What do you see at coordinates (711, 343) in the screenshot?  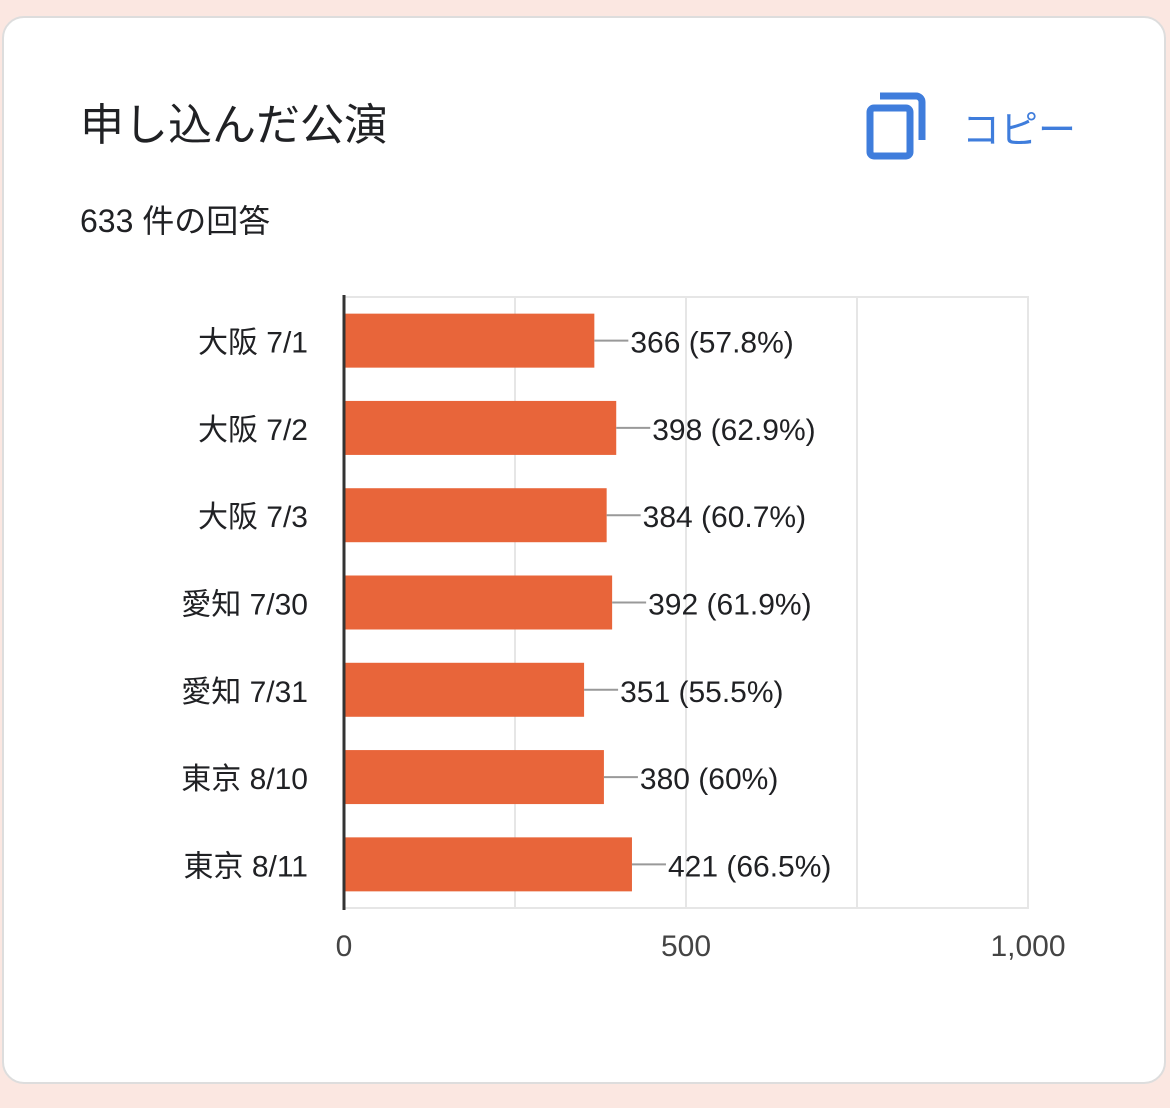 I see `data-label: 366 (57.8%)` at bounding box center [711, 343].